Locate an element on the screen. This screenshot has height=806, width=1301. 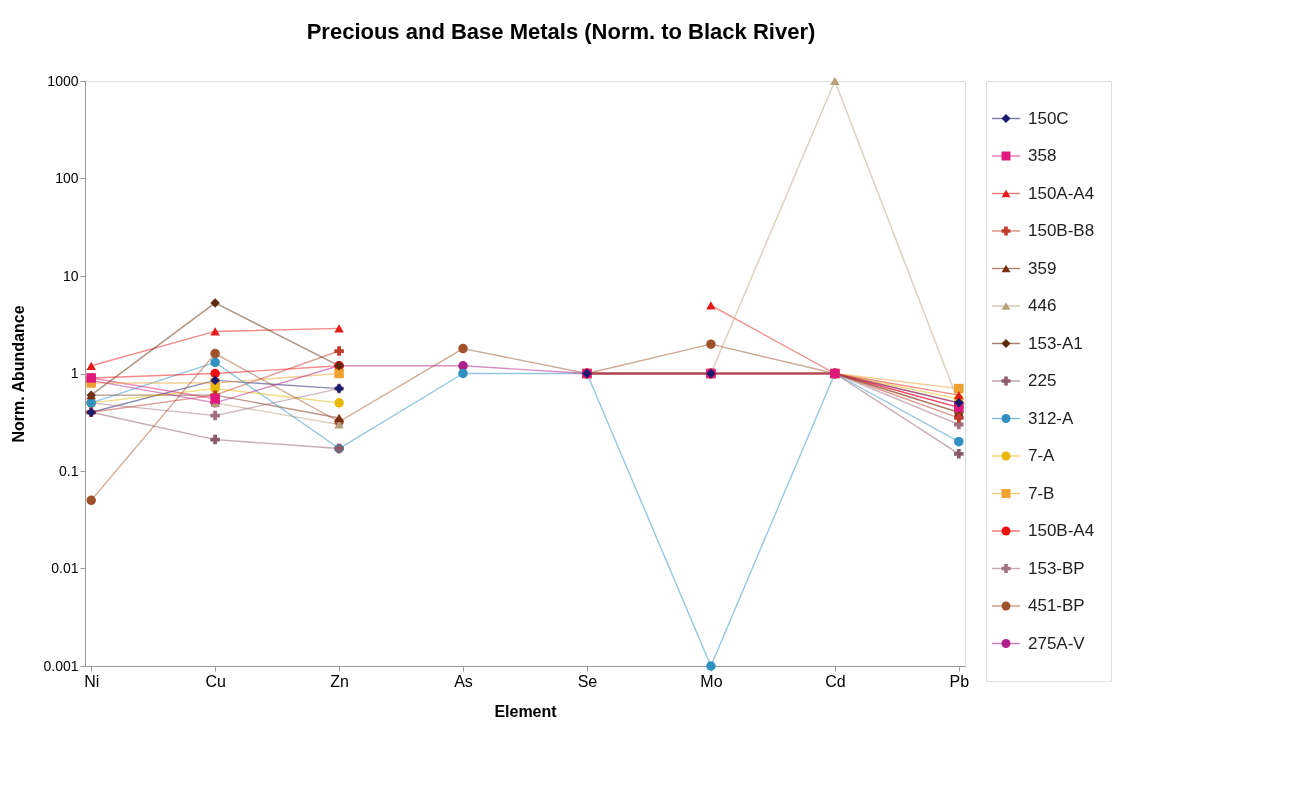
legend-label: 150B-B8 is located at coordinates (1061, 230).